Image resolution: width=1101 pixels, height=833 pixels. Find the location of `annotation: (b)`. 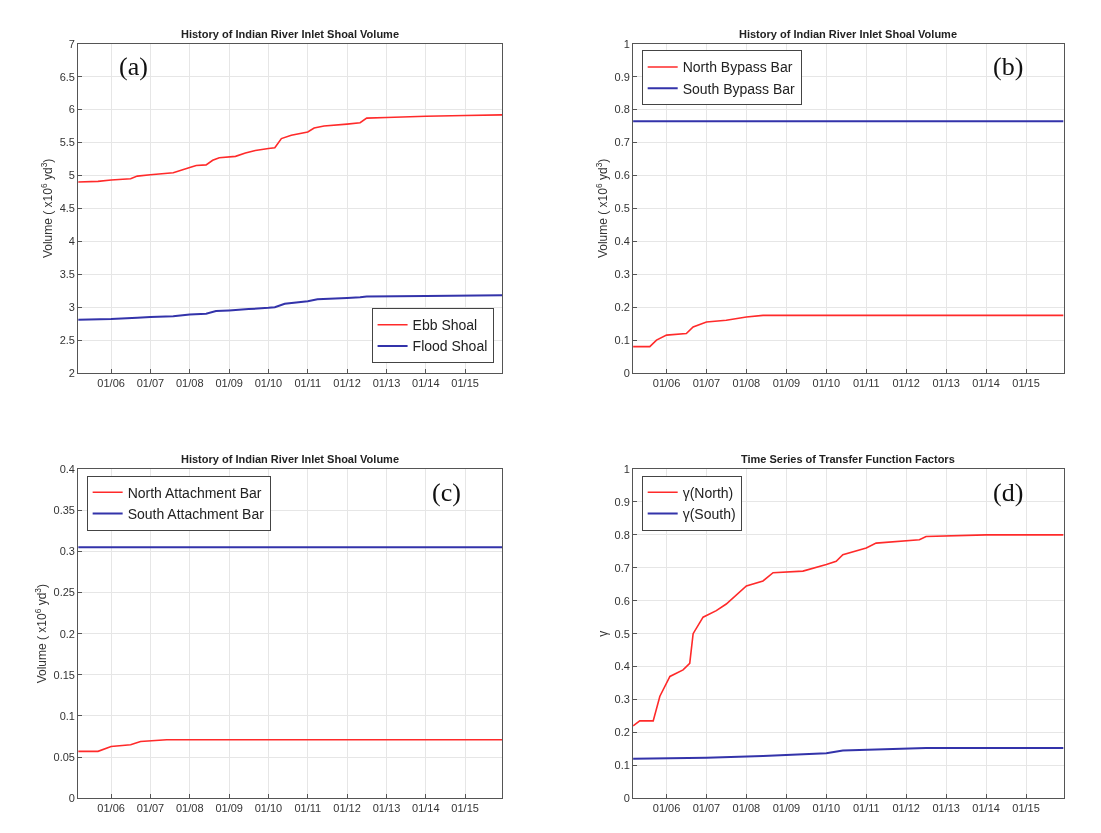

annotation: (b) is located at coordinates (1008, 66).